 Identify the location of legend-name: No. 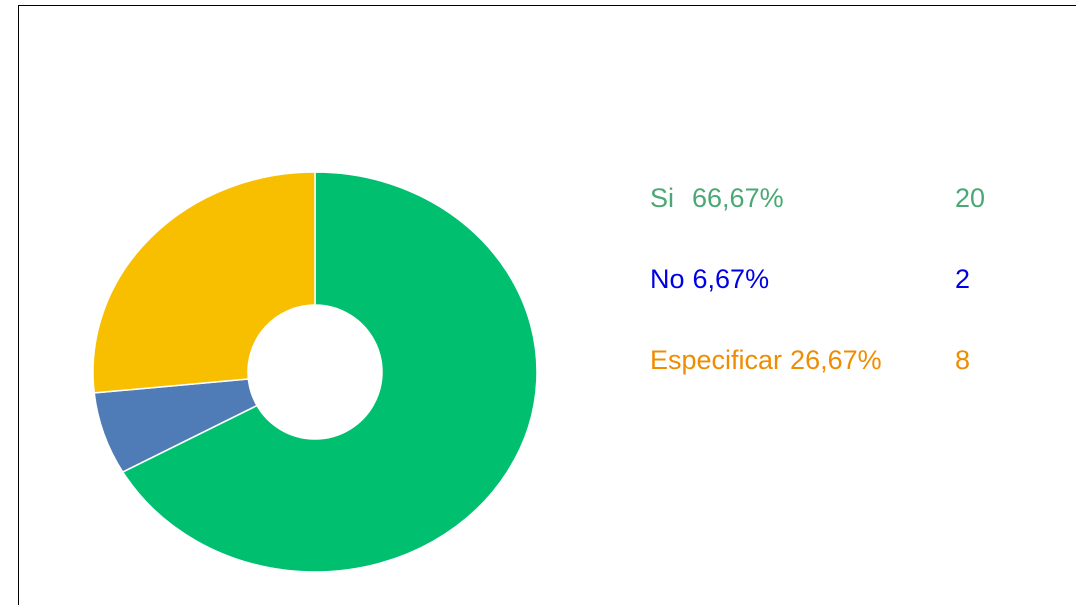
(667, 279).